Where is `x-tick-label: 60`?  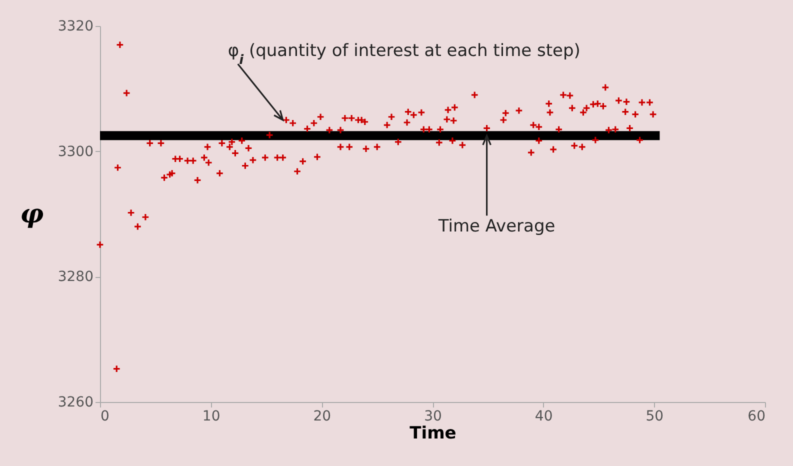 x-tick-label: 60 is located at coordinates (757, 416).